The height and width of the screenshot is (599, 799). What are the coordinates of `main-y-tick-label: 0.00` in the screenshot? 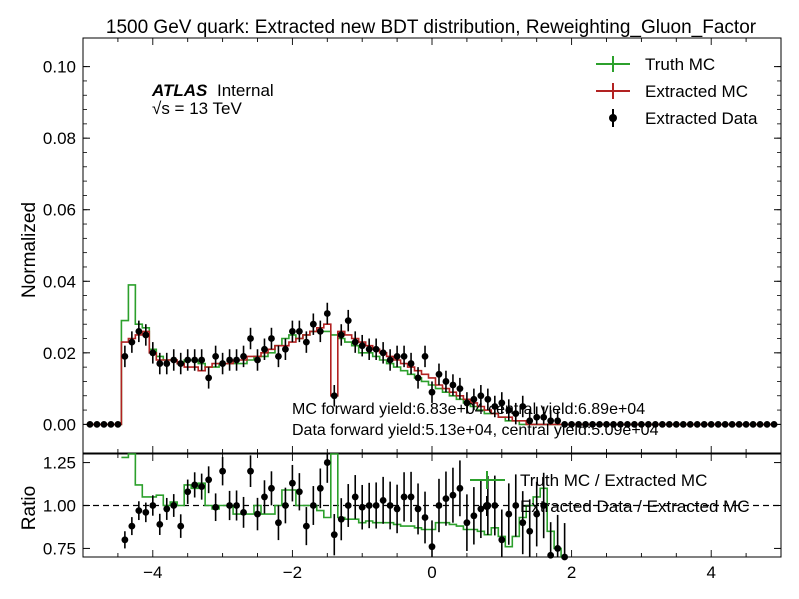 It's located at (59, 424).